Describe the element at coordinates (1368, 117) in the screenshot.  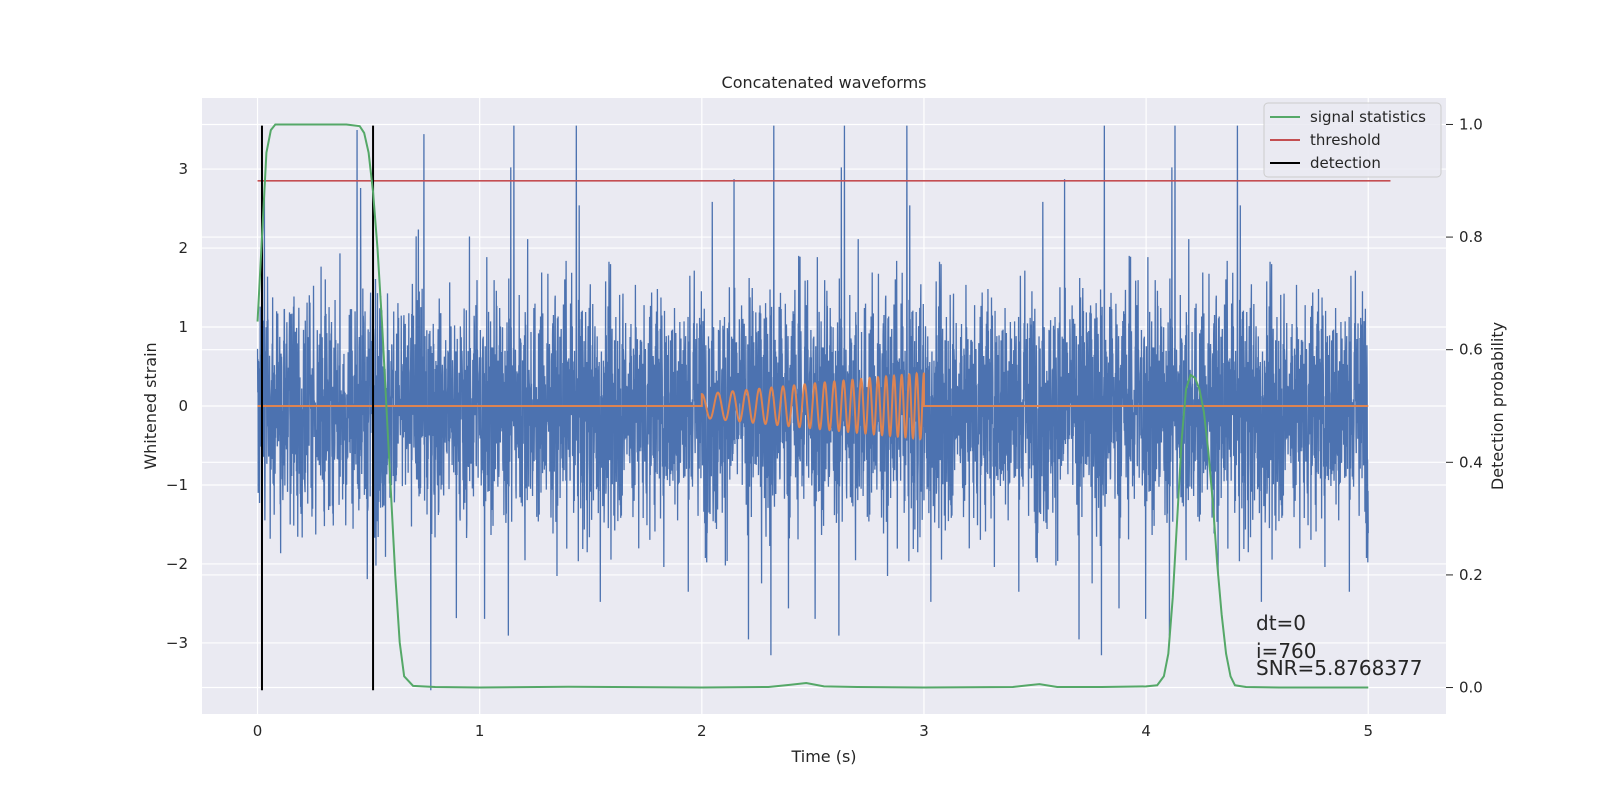
I see `legend-label-signal-statistics: signal statistics` at that location.